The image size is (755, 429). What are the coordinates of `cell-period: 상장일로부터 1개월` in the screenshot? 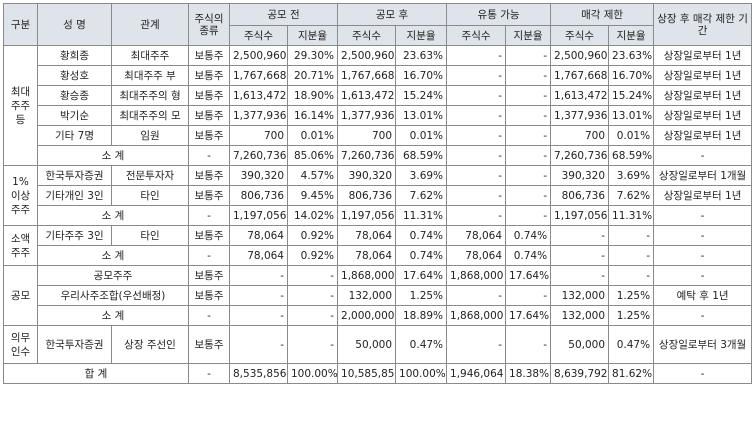 It's located at (703, 175).